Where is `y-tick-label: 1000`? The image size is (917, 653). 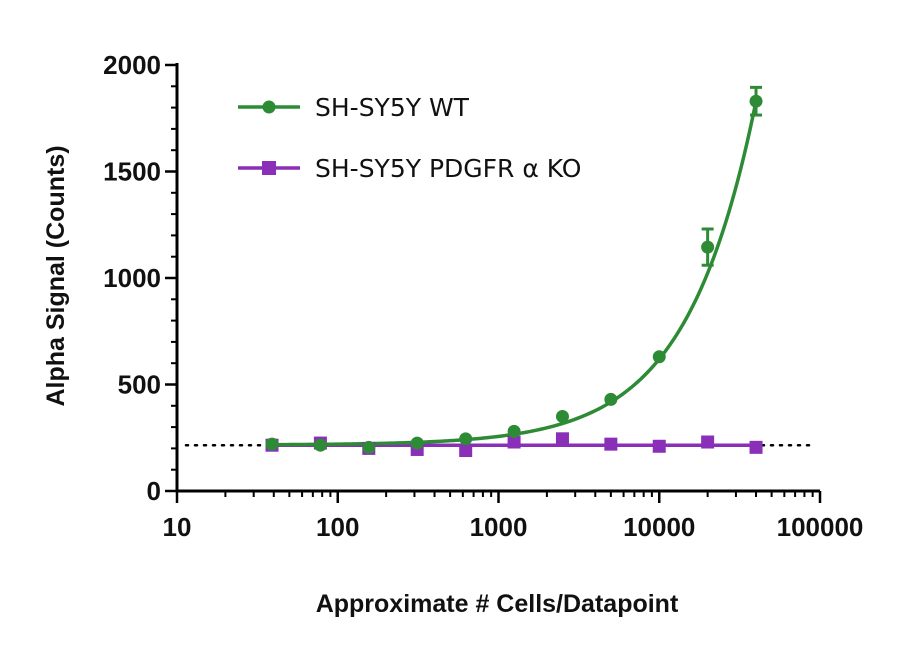
y-tick-label: 1000 is located at coordinates (132, 278).